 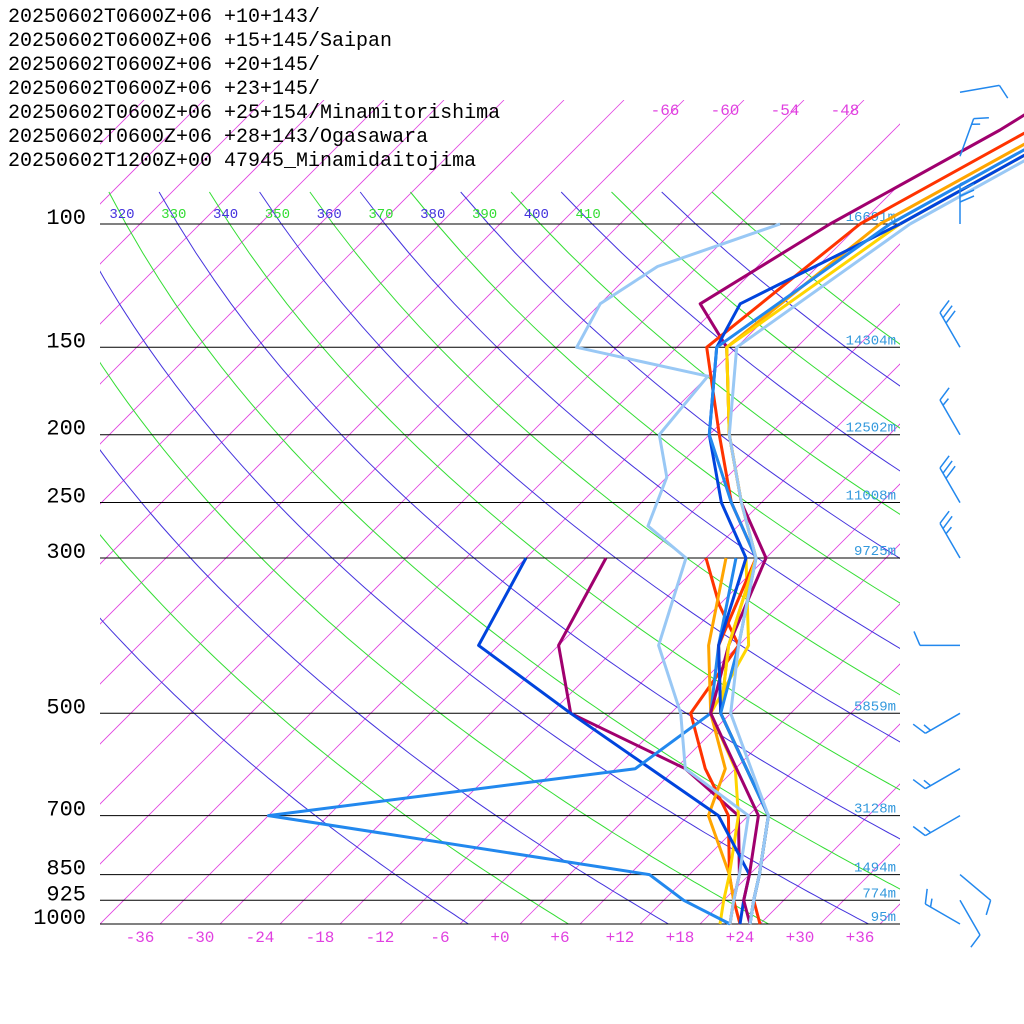 I want to click on height-label: 14304m, so click(x=871, y=341).